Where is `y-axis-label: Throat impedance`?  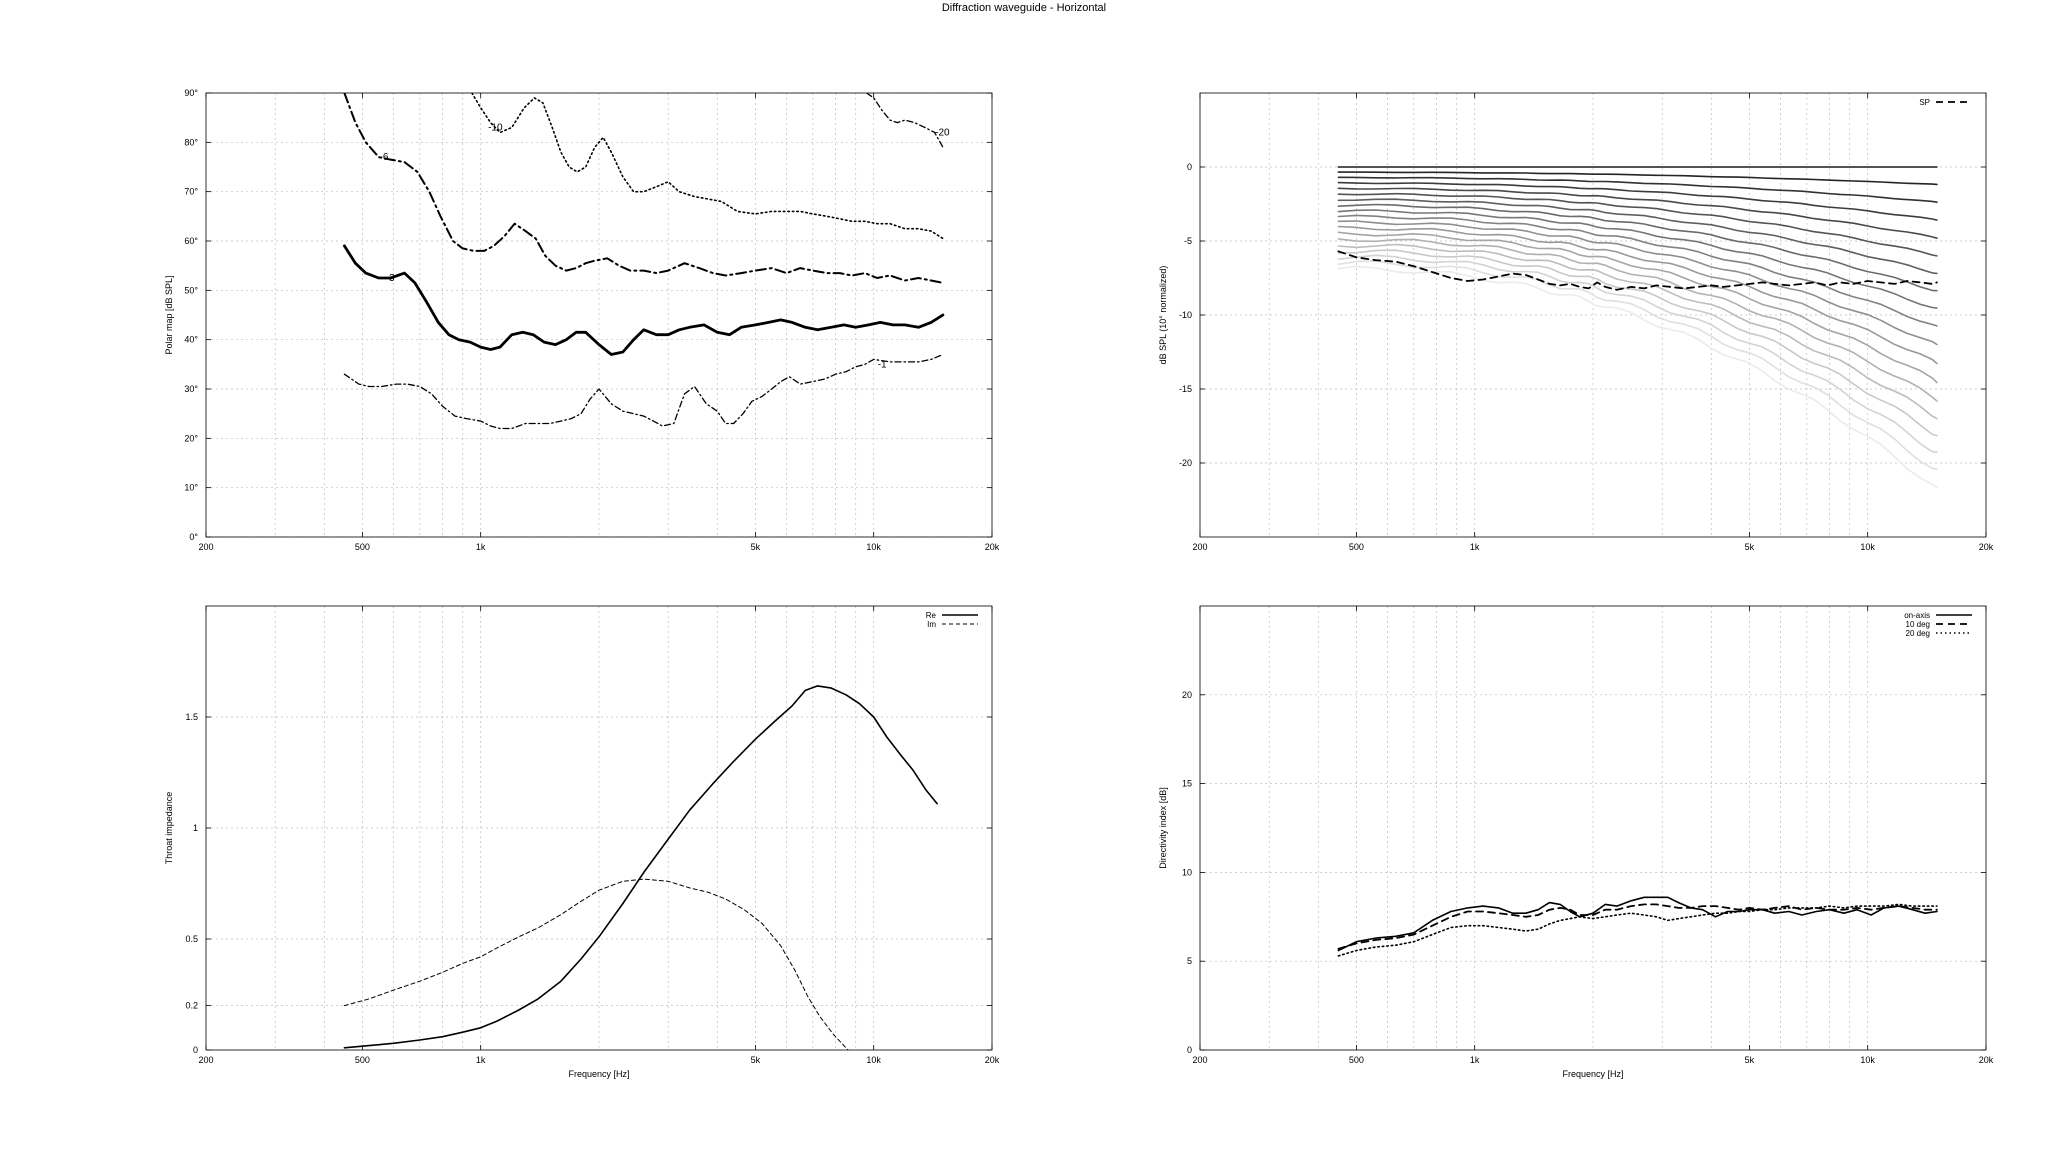 y-axis-label: Throat impedance is located at coordinates (169, 828).